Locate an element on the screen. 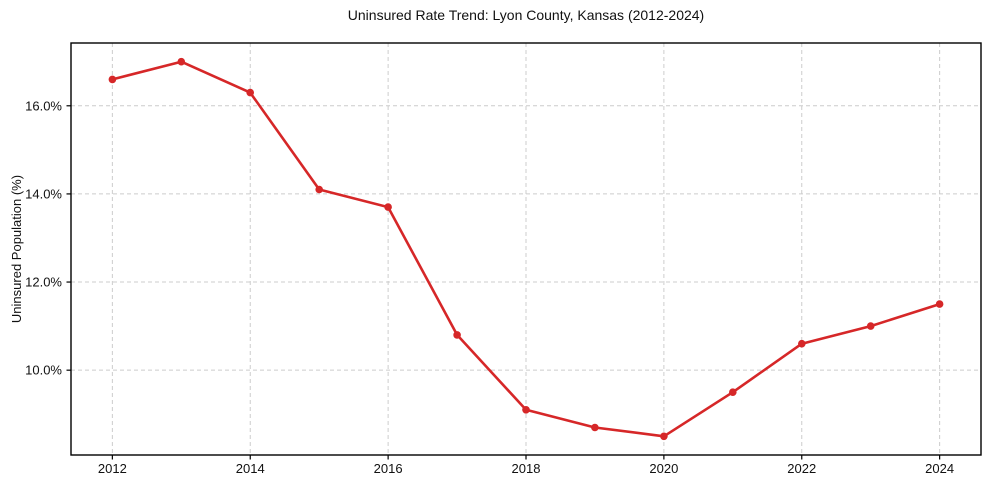 The width and height of the screenshot is (989, 490). y-axis-tick-label: 12.0% is located at coordinates (43, 282).